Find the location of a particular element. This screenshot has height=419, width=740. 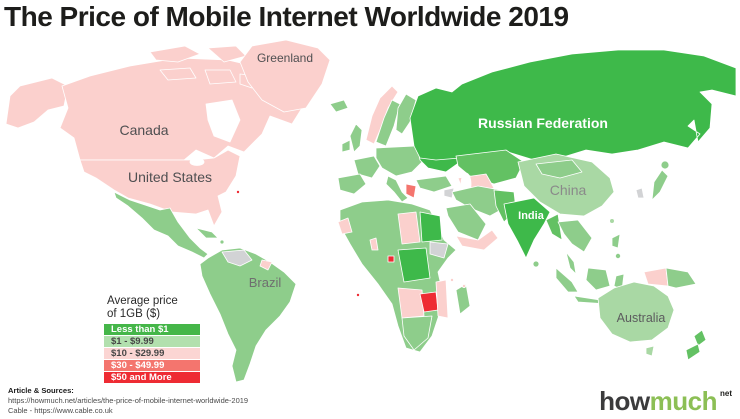

country-turkey is located at coordinates (434, 184).